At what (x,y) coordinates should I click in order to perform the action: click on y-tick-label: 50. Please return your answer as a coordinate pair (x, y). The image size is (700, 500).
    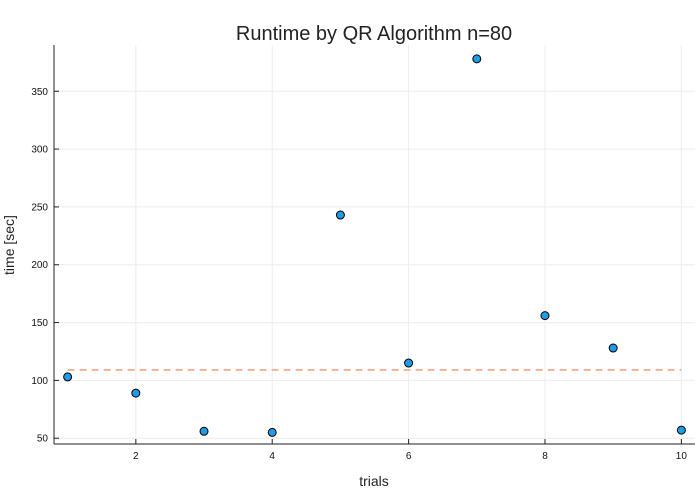
    Looking at the image, I should click on (43, 439).